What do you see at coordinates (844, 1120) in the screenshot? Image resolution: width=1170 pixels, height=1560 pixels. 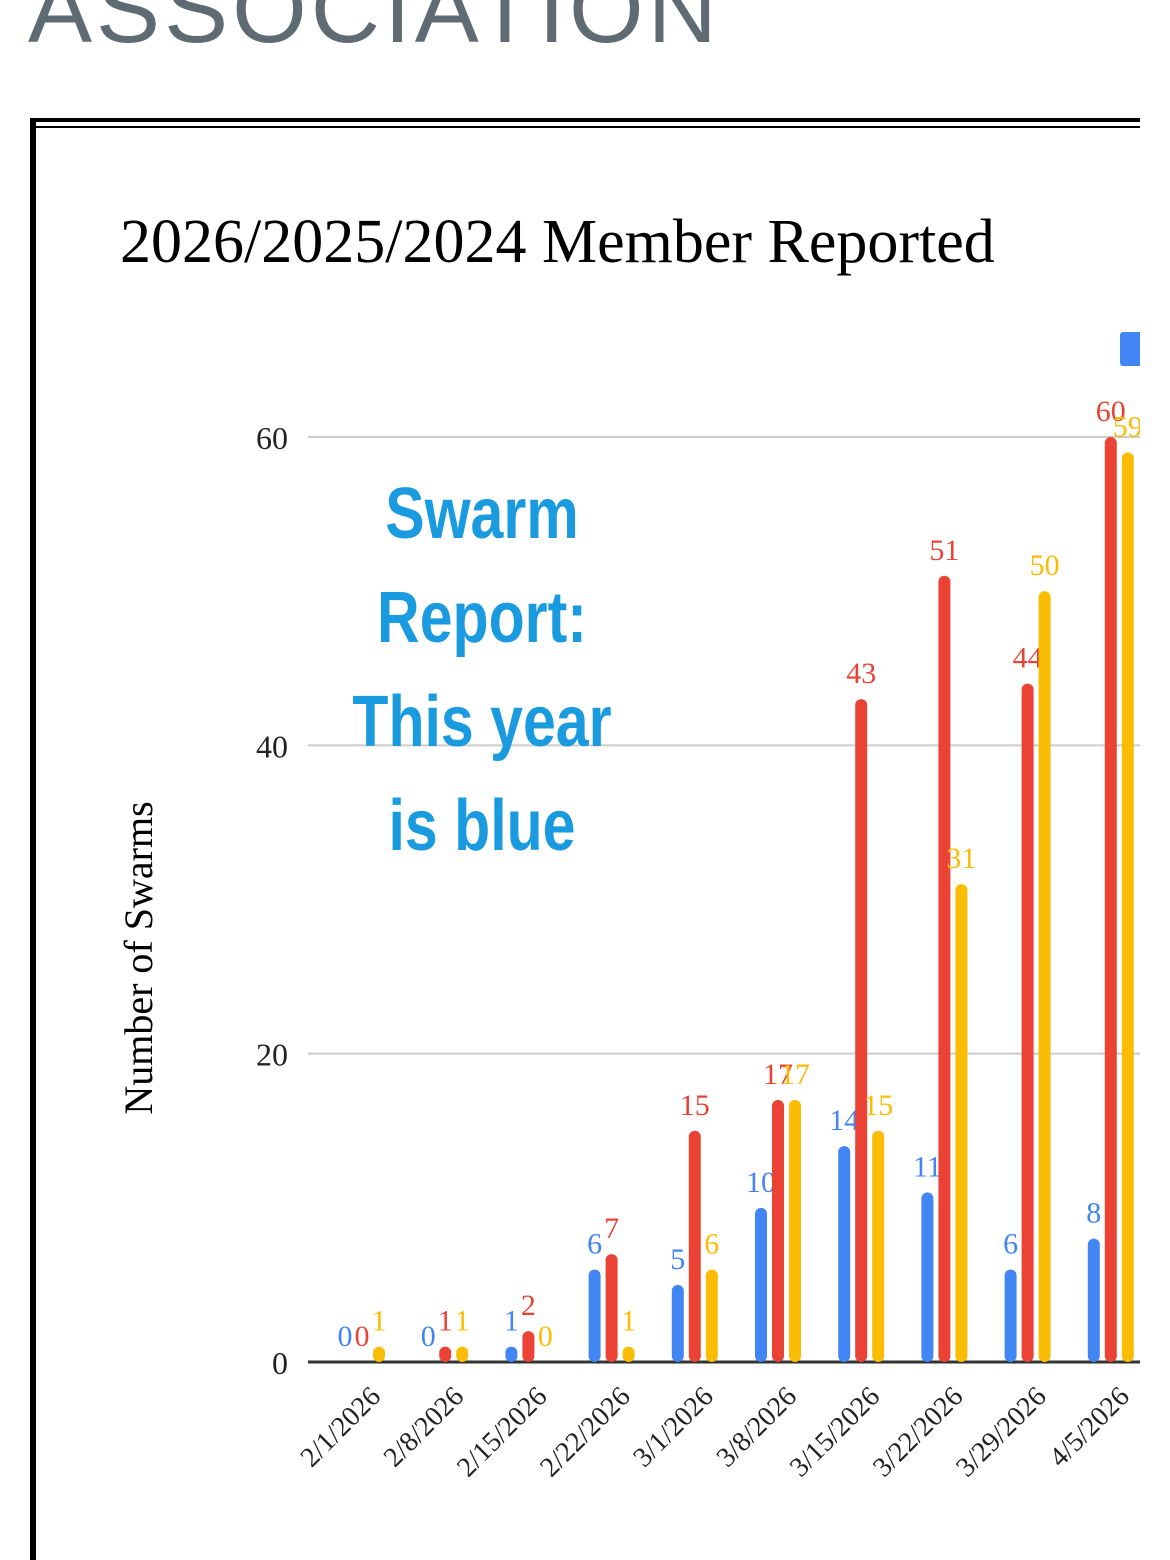 I see `value-label: 14` at bounding box center [844, 1120].